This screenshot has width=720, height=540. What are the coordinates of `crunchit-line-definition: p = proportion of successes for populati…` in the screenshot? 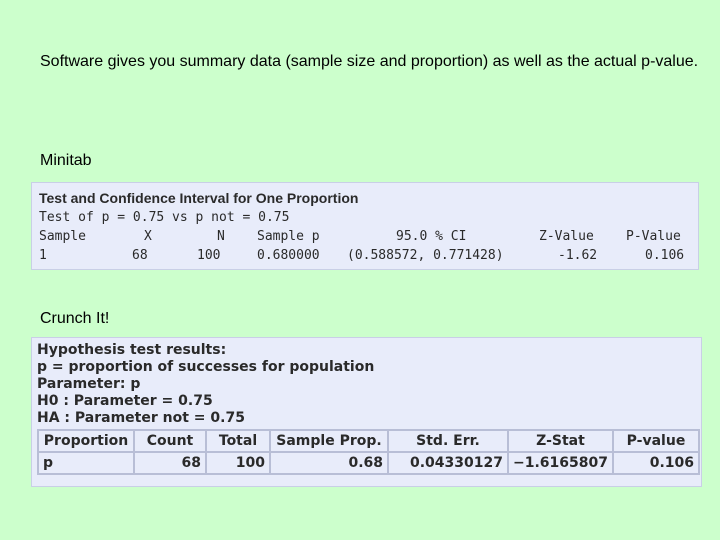 It's located at (206, 367).